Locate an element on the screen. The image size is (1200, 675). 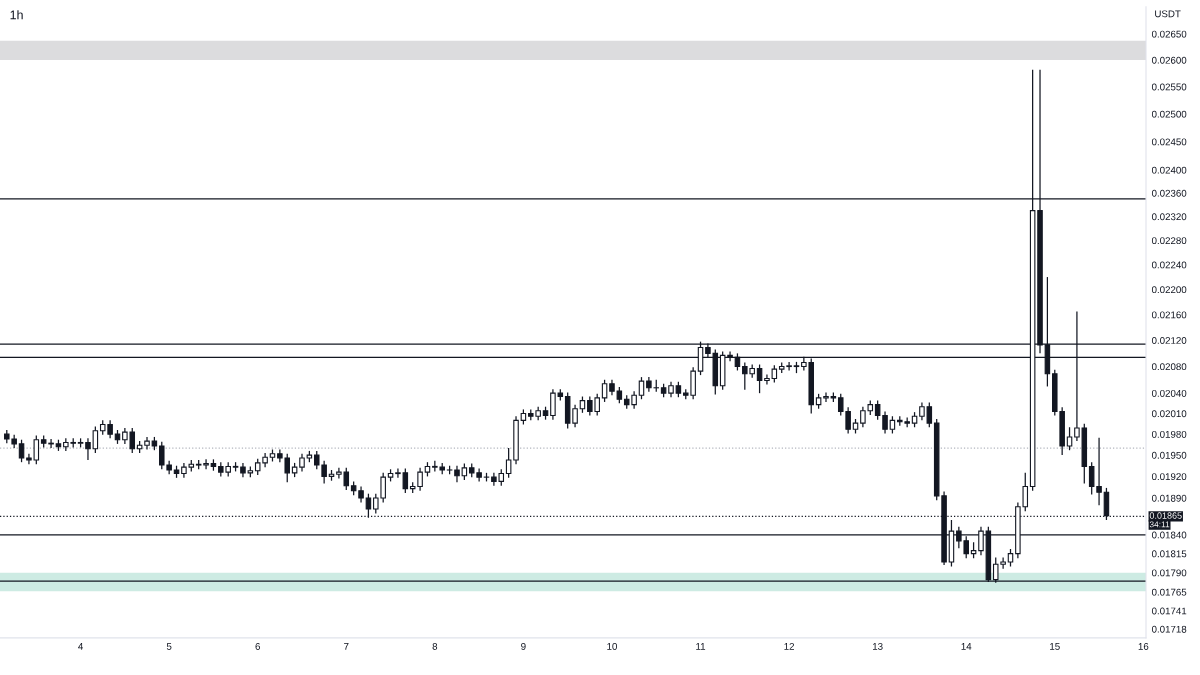
y-tick-label: 0.02500 is located at coordinates (1169, 114).